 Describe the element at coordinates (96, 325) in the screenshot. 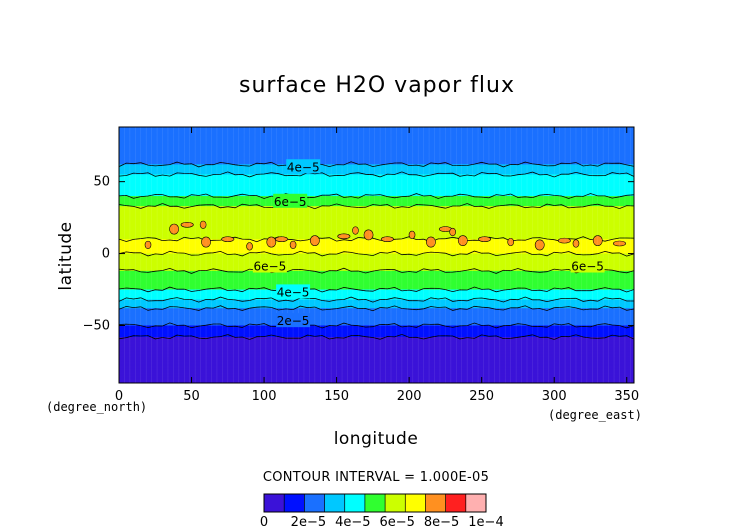

I see `y-tick-label: −50` at that location.